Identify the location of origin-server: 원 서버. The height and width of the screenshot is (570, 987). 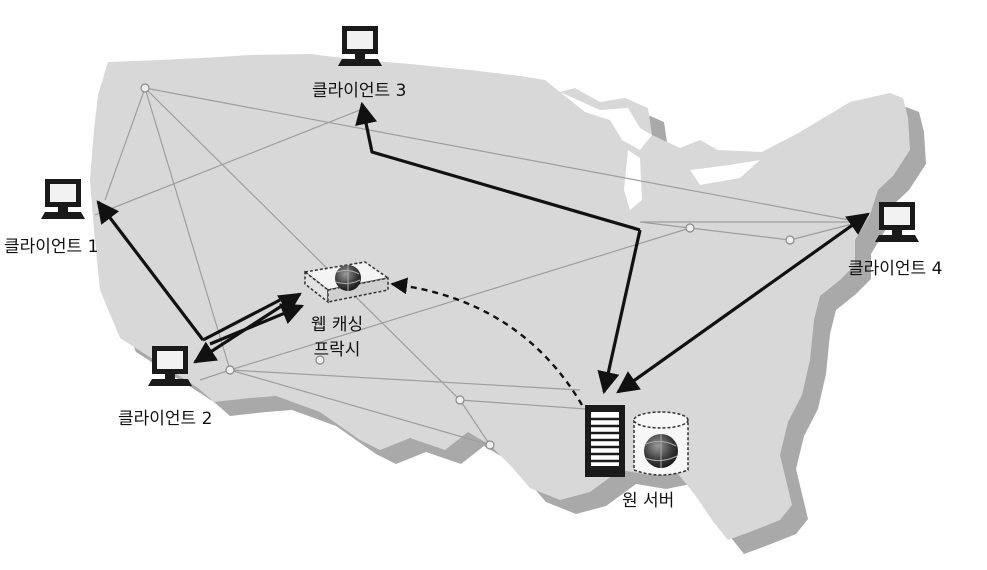
(637, 458).